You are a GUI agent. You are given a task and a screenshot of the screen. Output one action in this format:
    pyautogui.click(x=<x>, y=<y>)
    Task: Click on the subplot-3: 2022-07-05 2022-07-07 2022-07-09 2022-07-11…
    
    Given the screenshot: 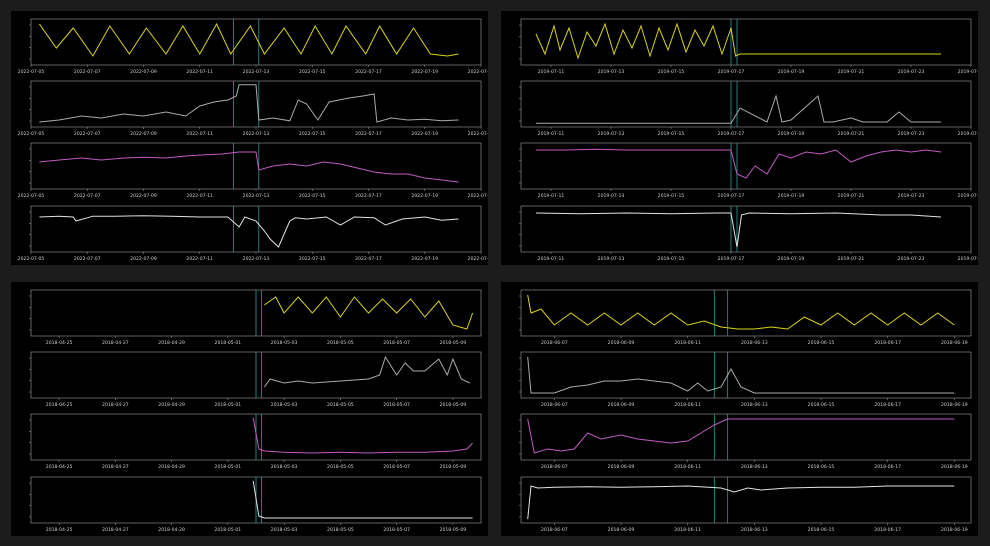 What is the action you would take?
    pyautogui.click(x=253, y=170)
    